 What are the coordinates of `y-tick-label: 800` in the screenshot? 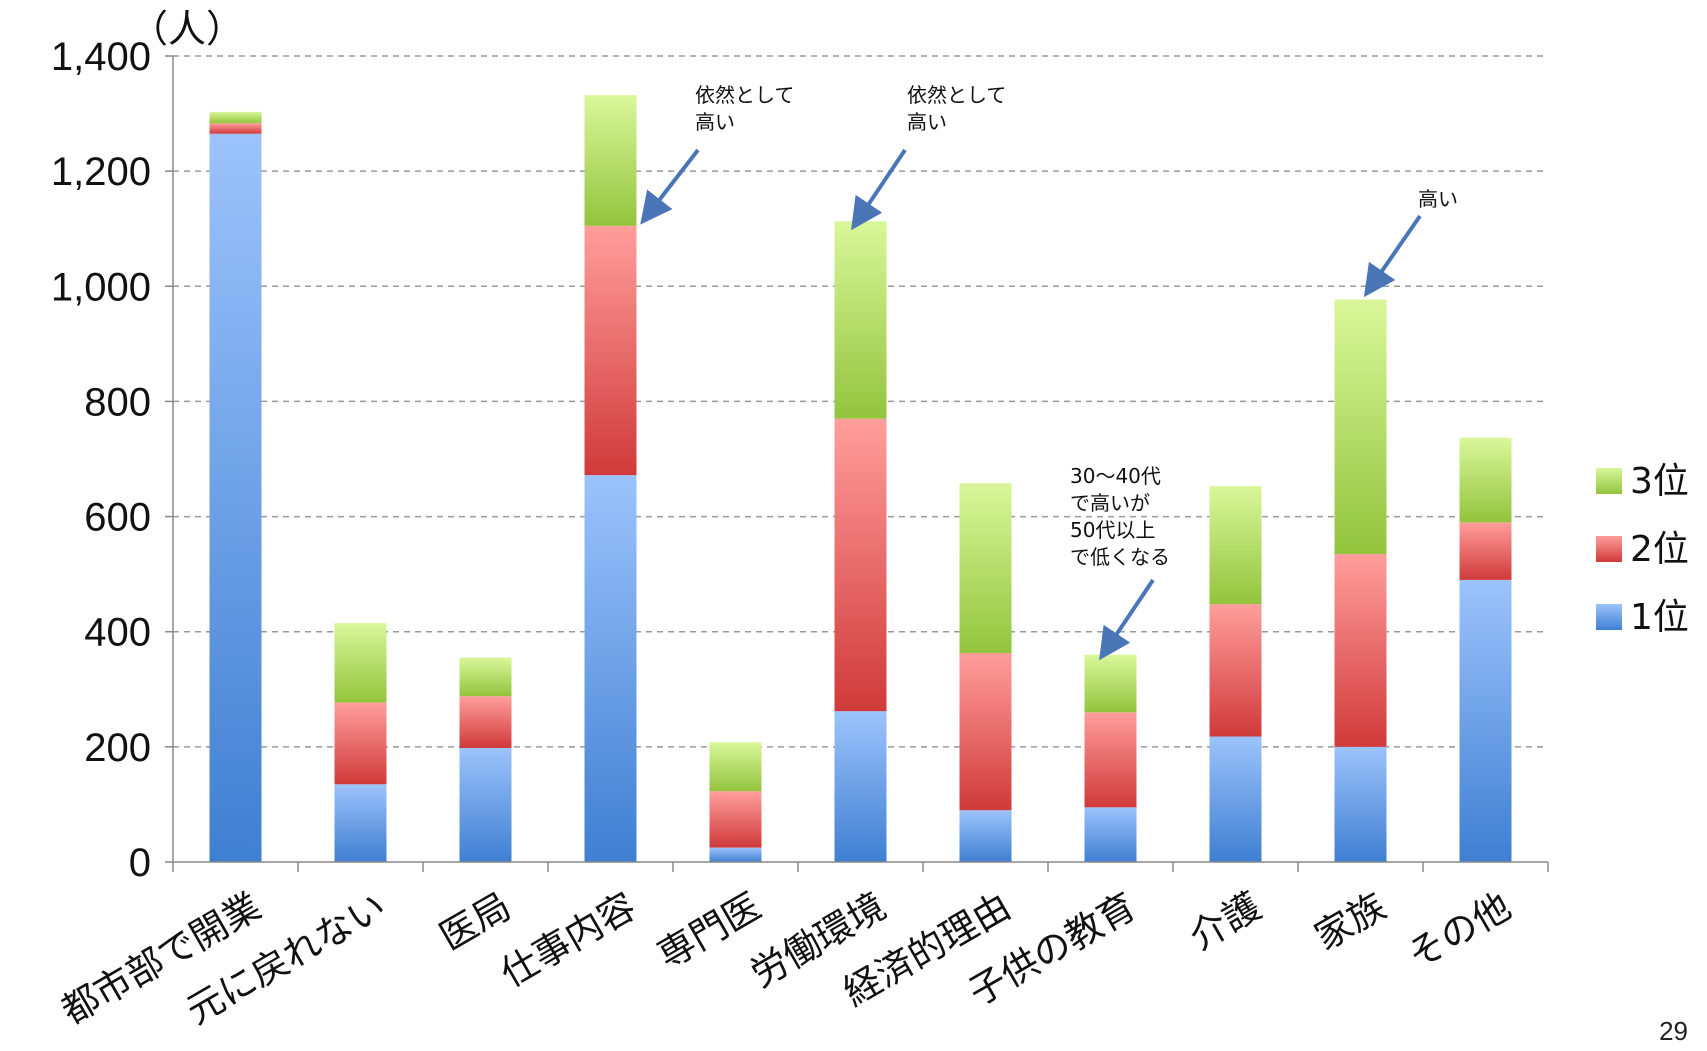 It's located at (117, 402).